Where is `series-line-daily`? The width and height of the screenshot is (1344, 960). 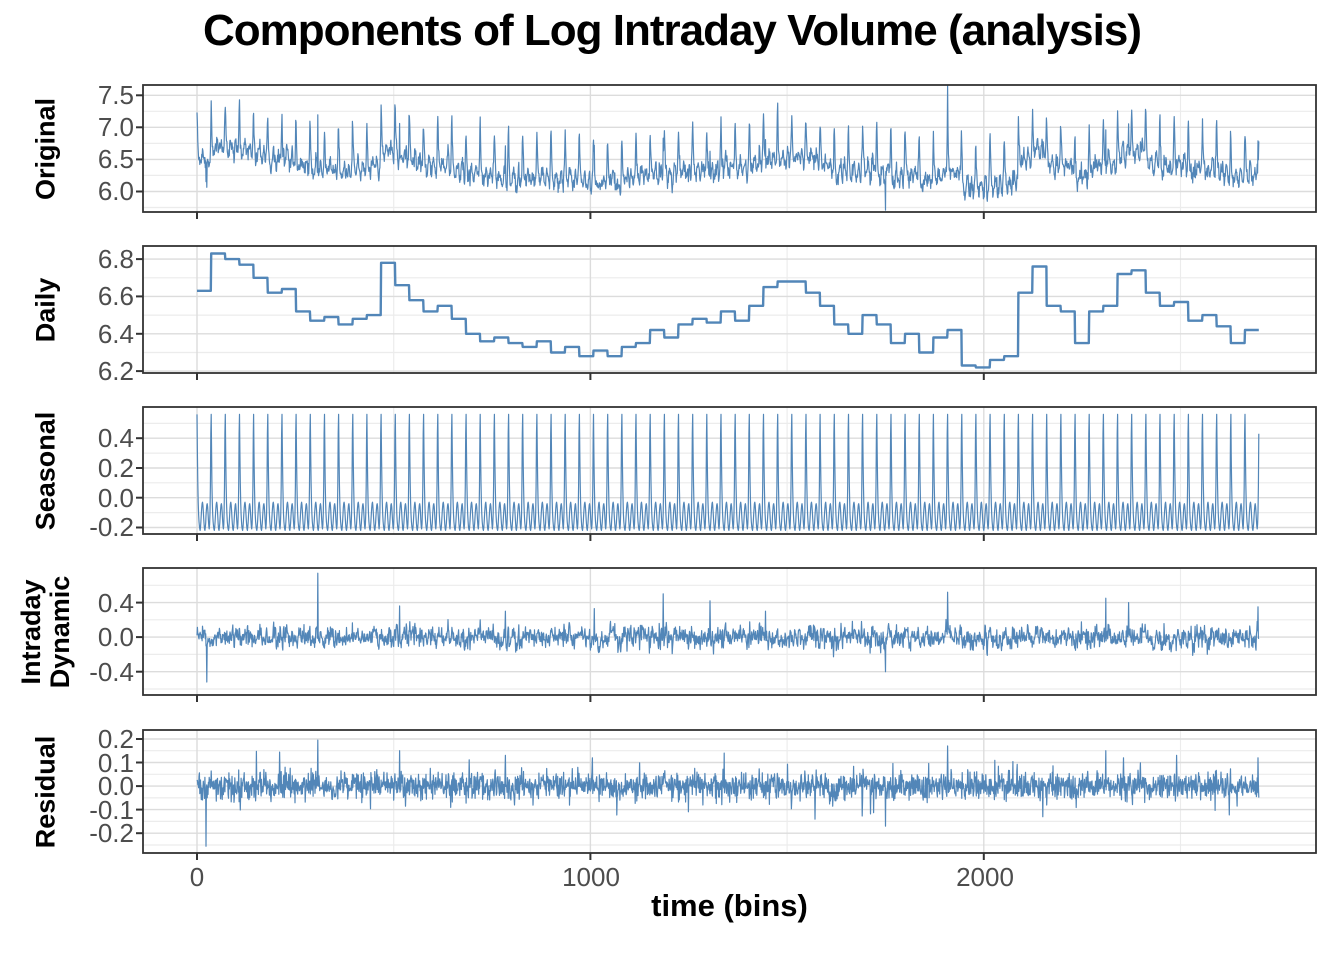
series-line-daily is located at coordinates (728, 310).